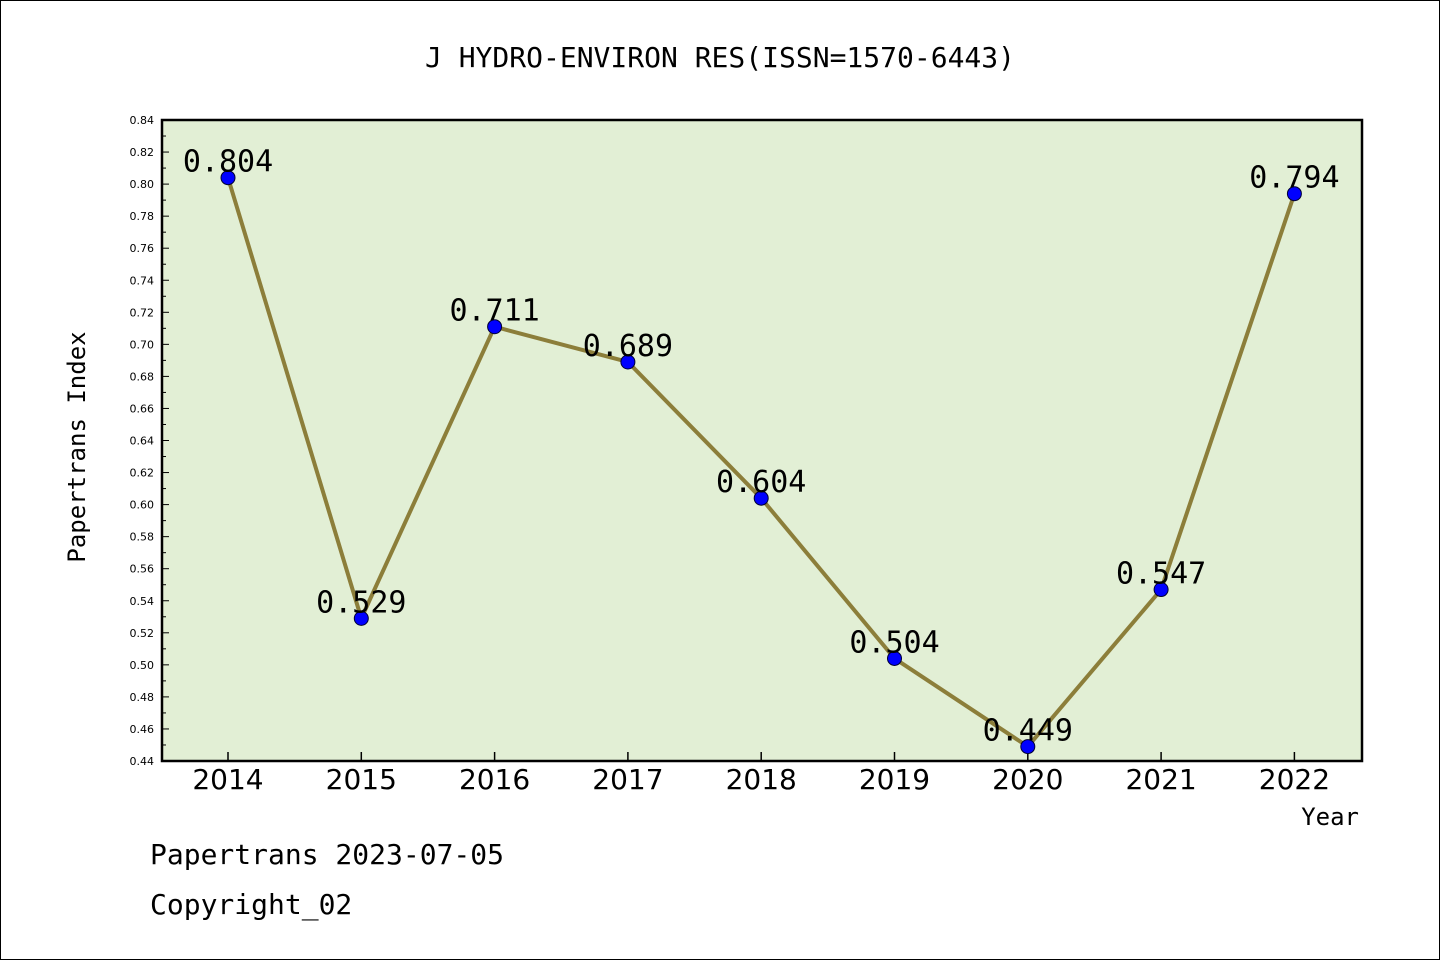 The height and width of the screenshot is (963, 1440). Describe the element at coordinates (142, 665) in the screenshot. I see `y-tick-label: 0.50` at that location.